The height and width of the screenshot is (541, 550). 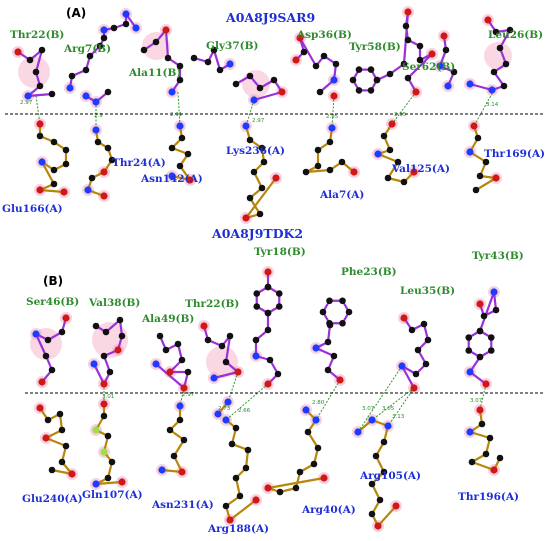 What do you see at coordinates (188, 395) in the screenshot?
I see `hbond-b-1-label: 2.97` at bounding box center [188, 395].